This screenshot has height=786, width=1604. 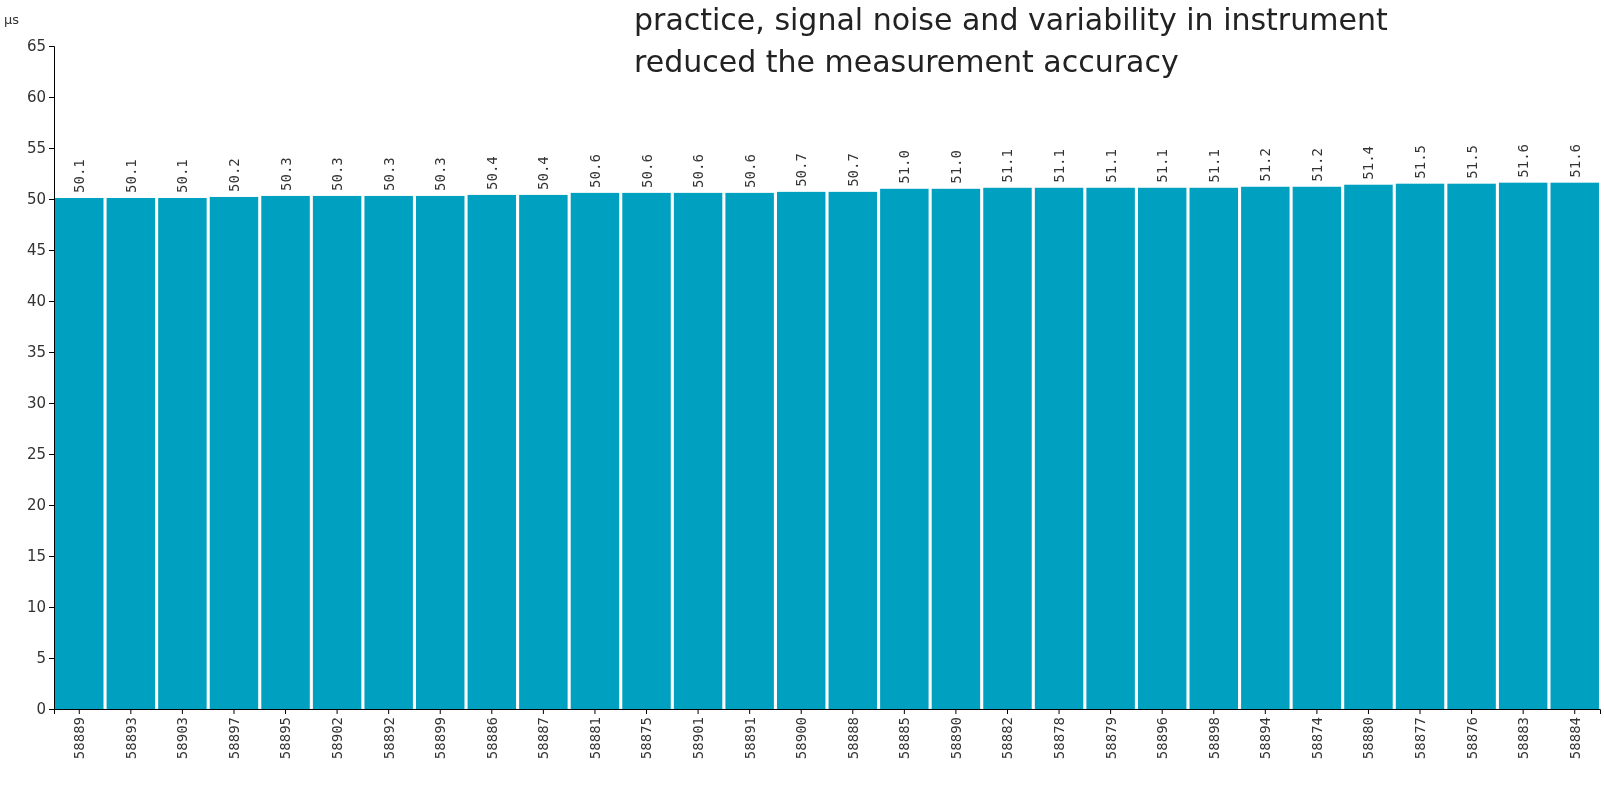 What do you see at coordinates (1574, 738) in the screenshot?
I see `x-tick-label: 58884` at bounding box center [1574, 738].